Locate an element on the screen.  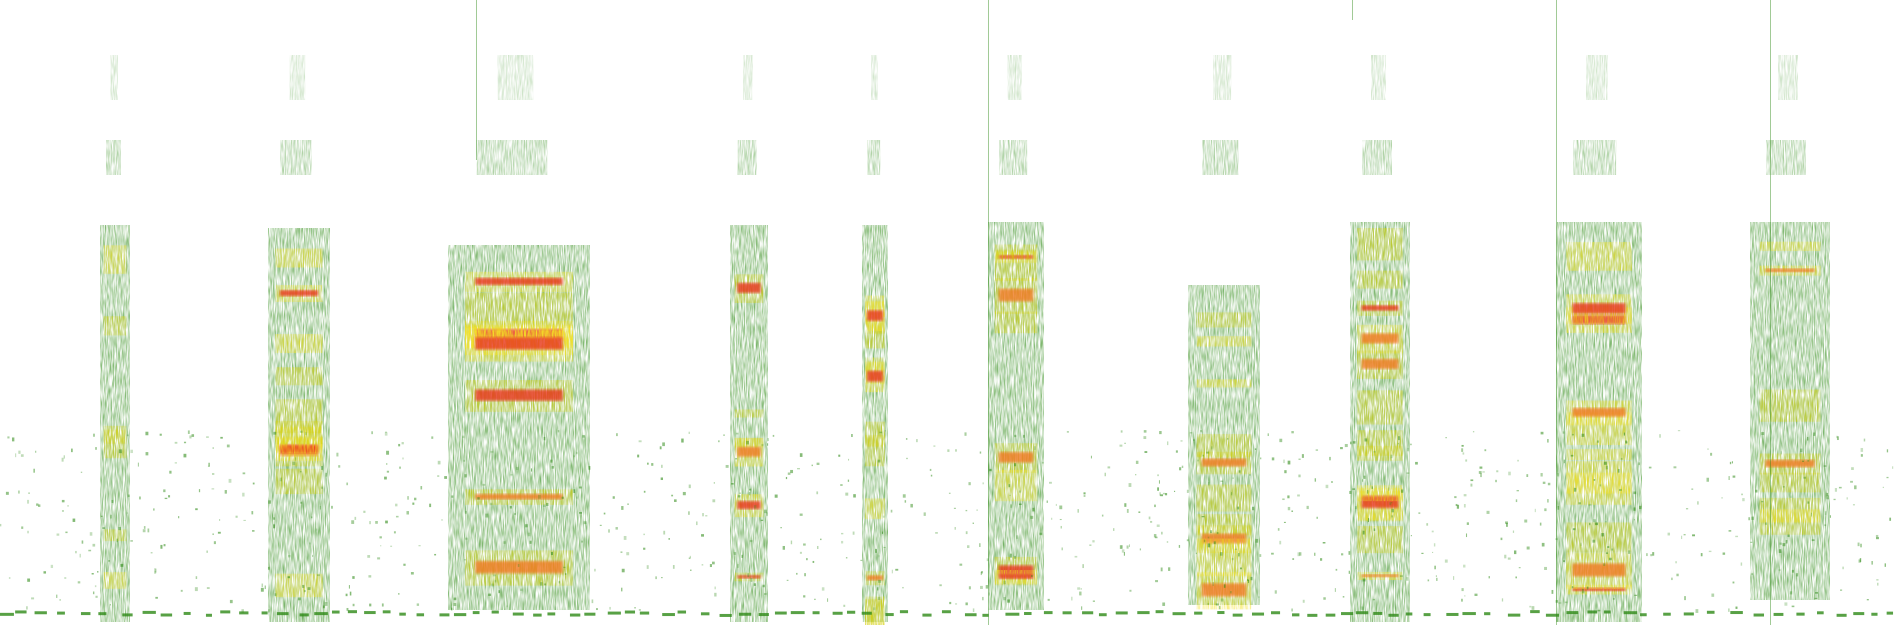
baseline-dashes is located at coordinates (947, 613).